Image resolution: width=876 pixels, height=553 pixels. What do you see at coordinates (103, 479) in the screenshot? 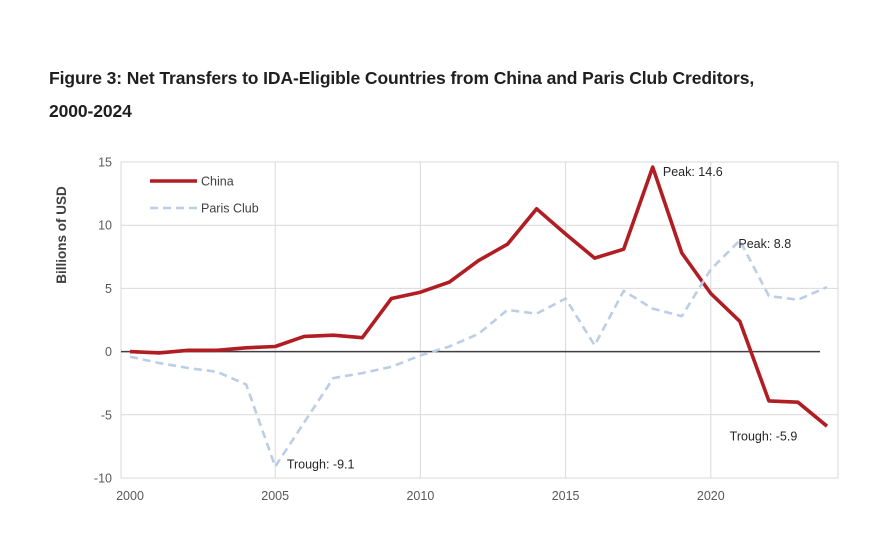
I see `y-axis-tick-label: -10` at bounding box center [103, 479].